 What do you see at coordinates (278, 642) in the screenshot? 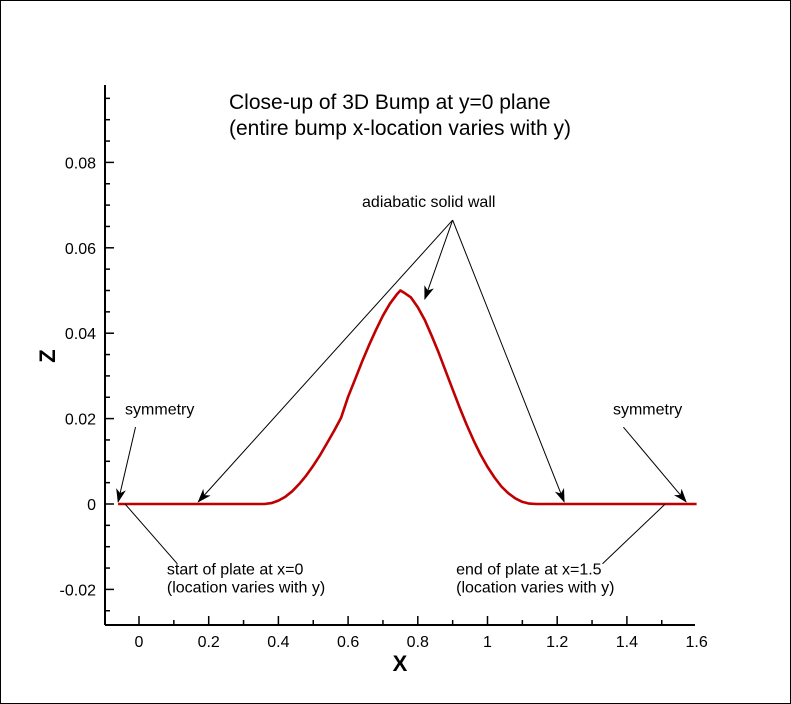
I see `x-tick-label: 0.4` at bounding box center [278, 642].